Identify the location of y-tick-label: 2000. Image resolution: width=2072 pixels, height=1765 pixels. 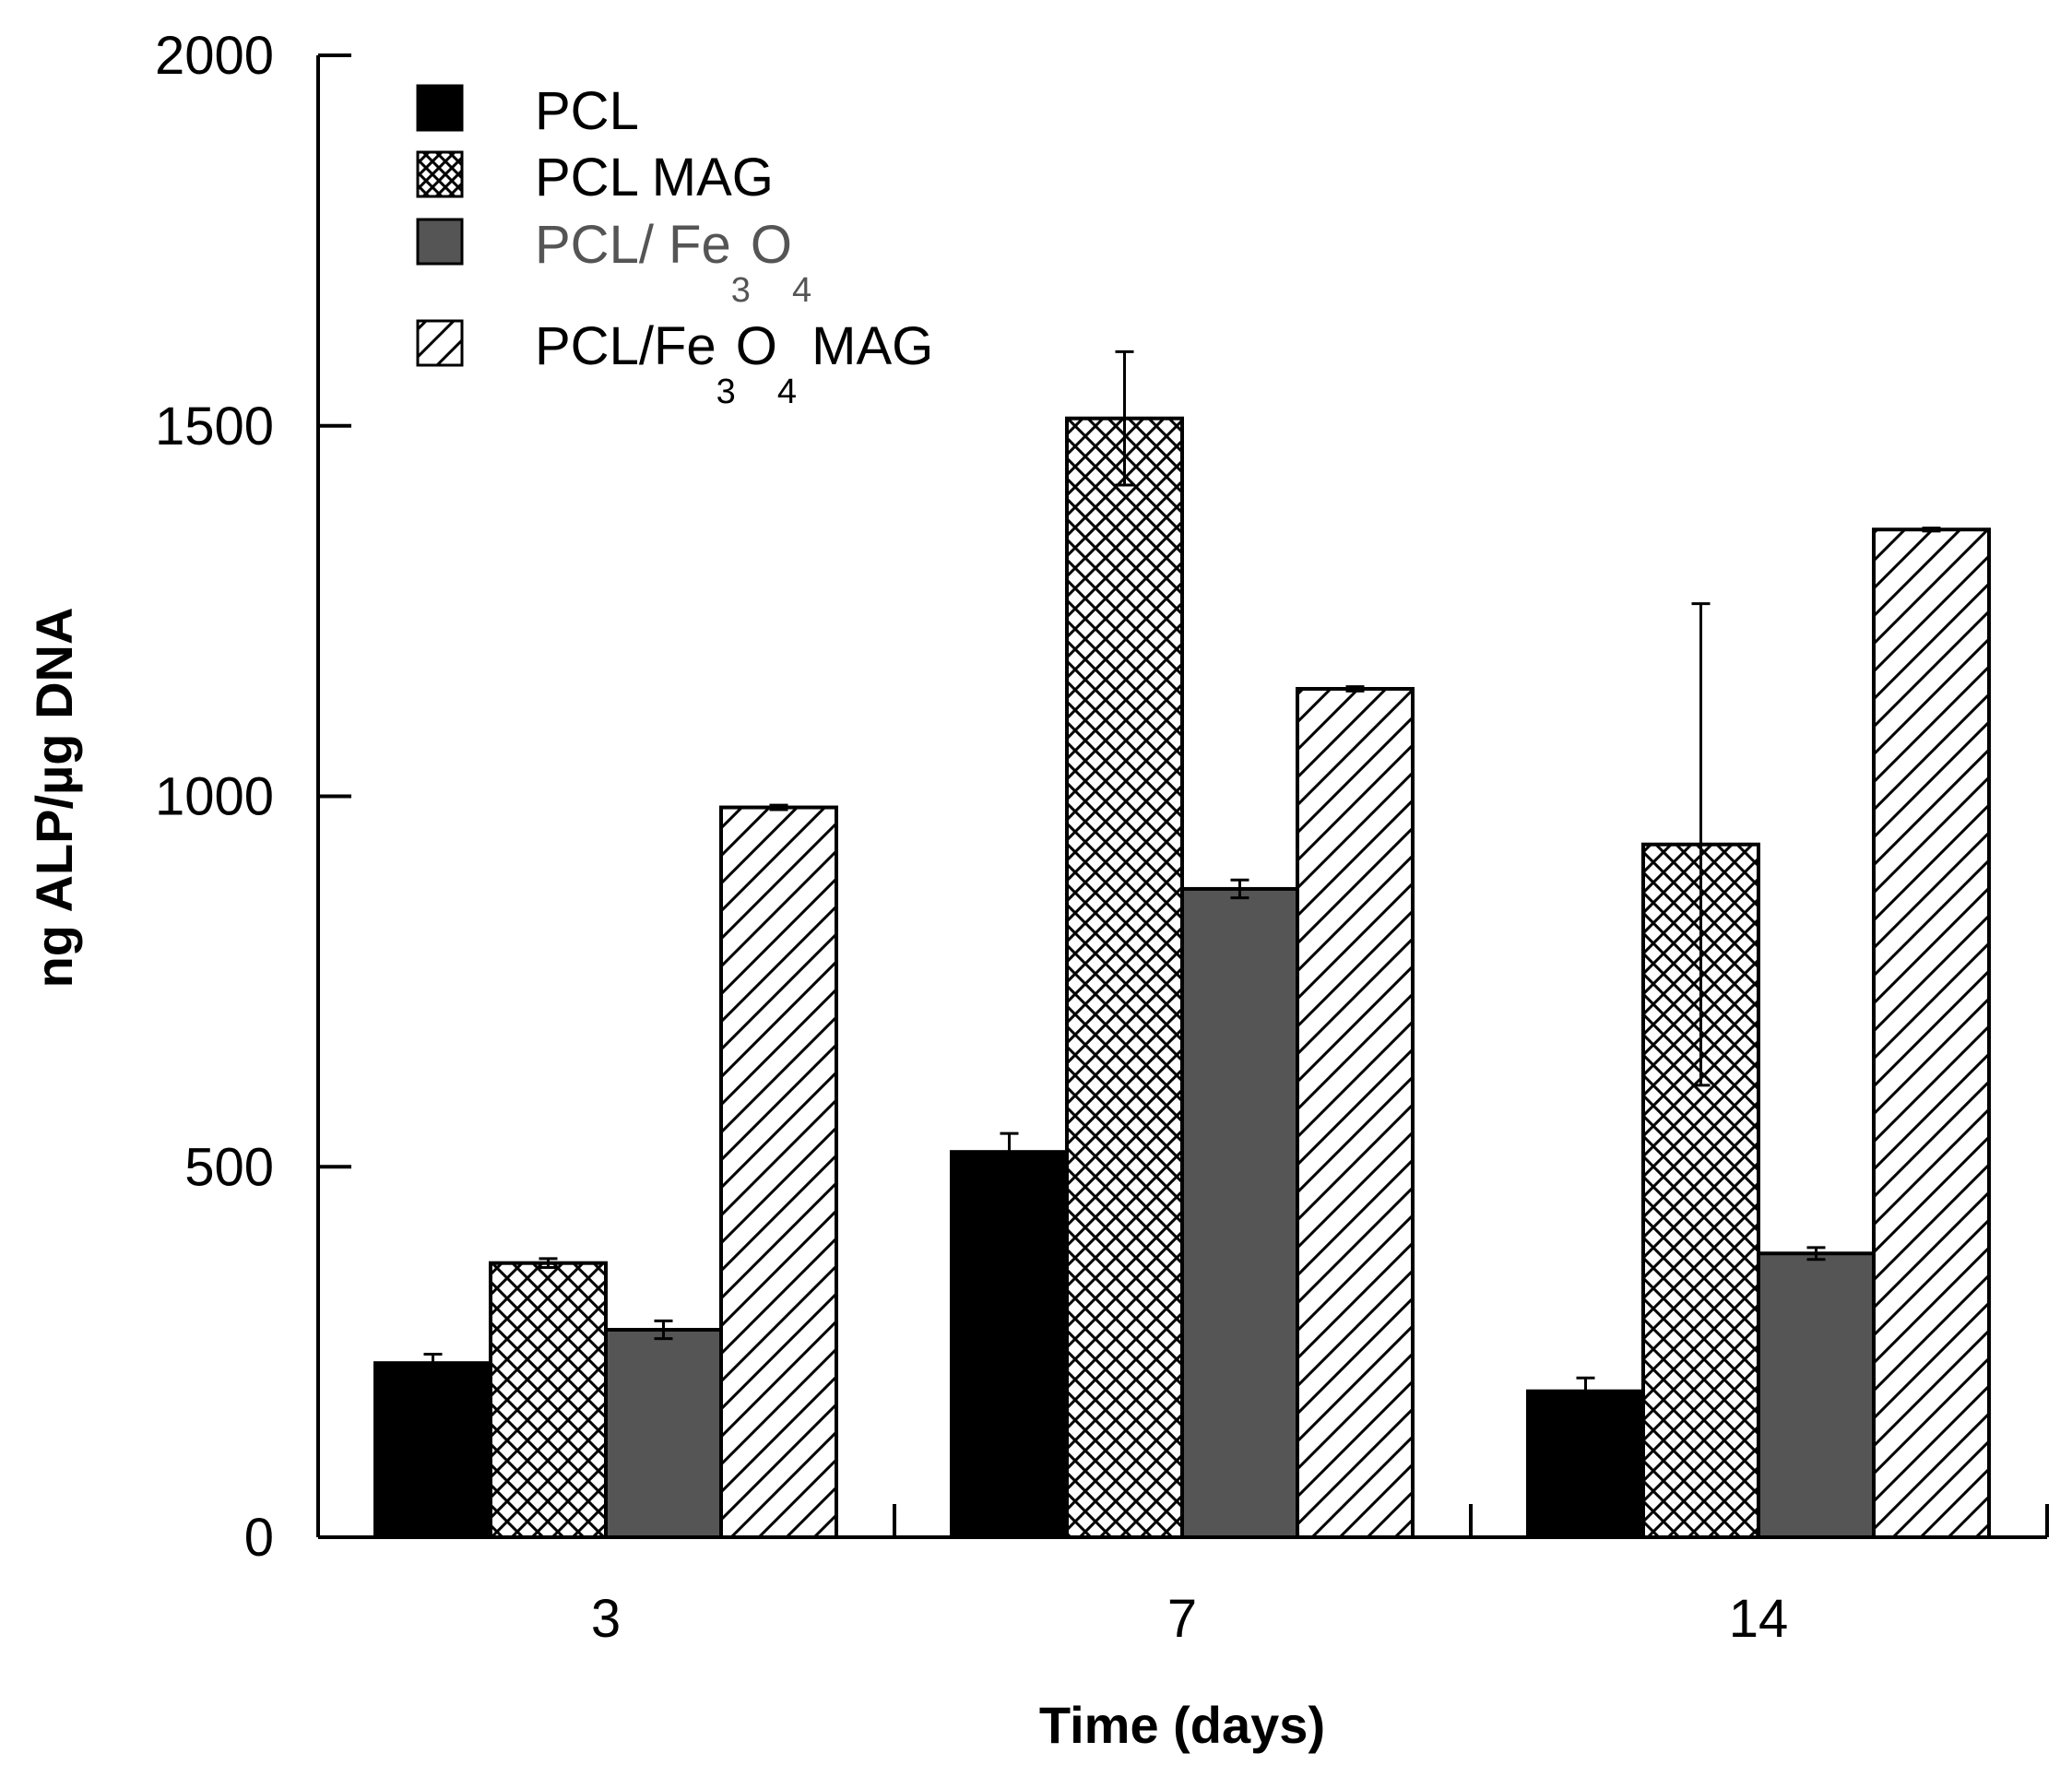
(214, 56).